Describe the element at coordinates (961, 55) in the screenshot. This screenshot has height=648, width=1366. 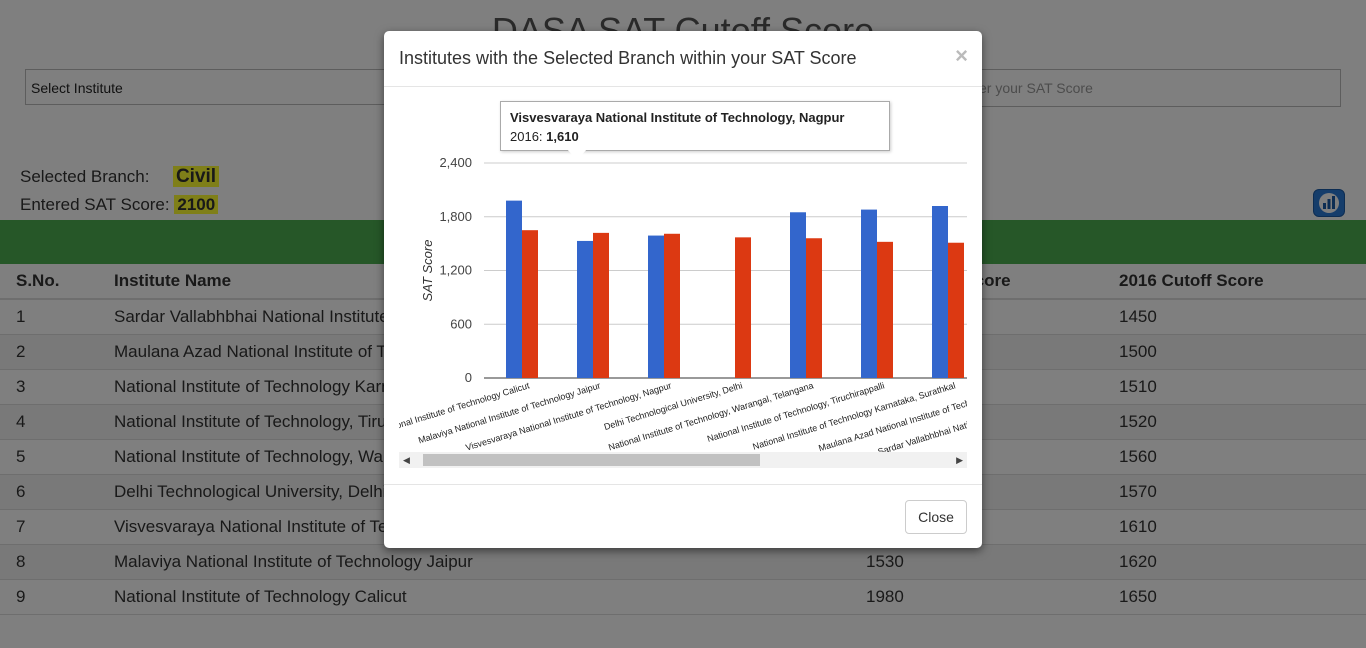
I see `close-icon: ×` at that location.